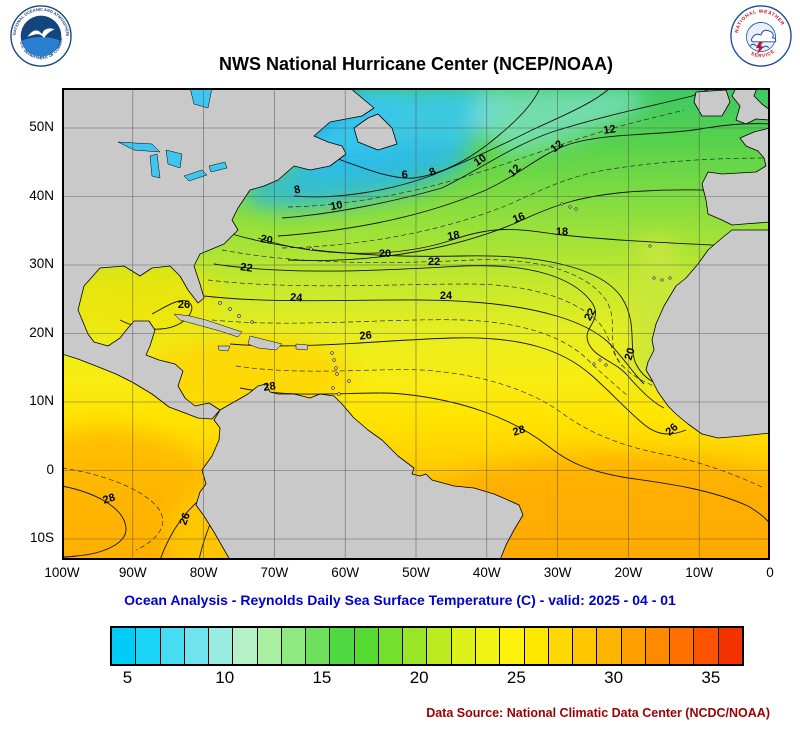 This screenshot has width=800, height=737. Describe the element at coordinates (225, 677) in the screenshot. I see `colorbar-tick-label: 10` at that location.